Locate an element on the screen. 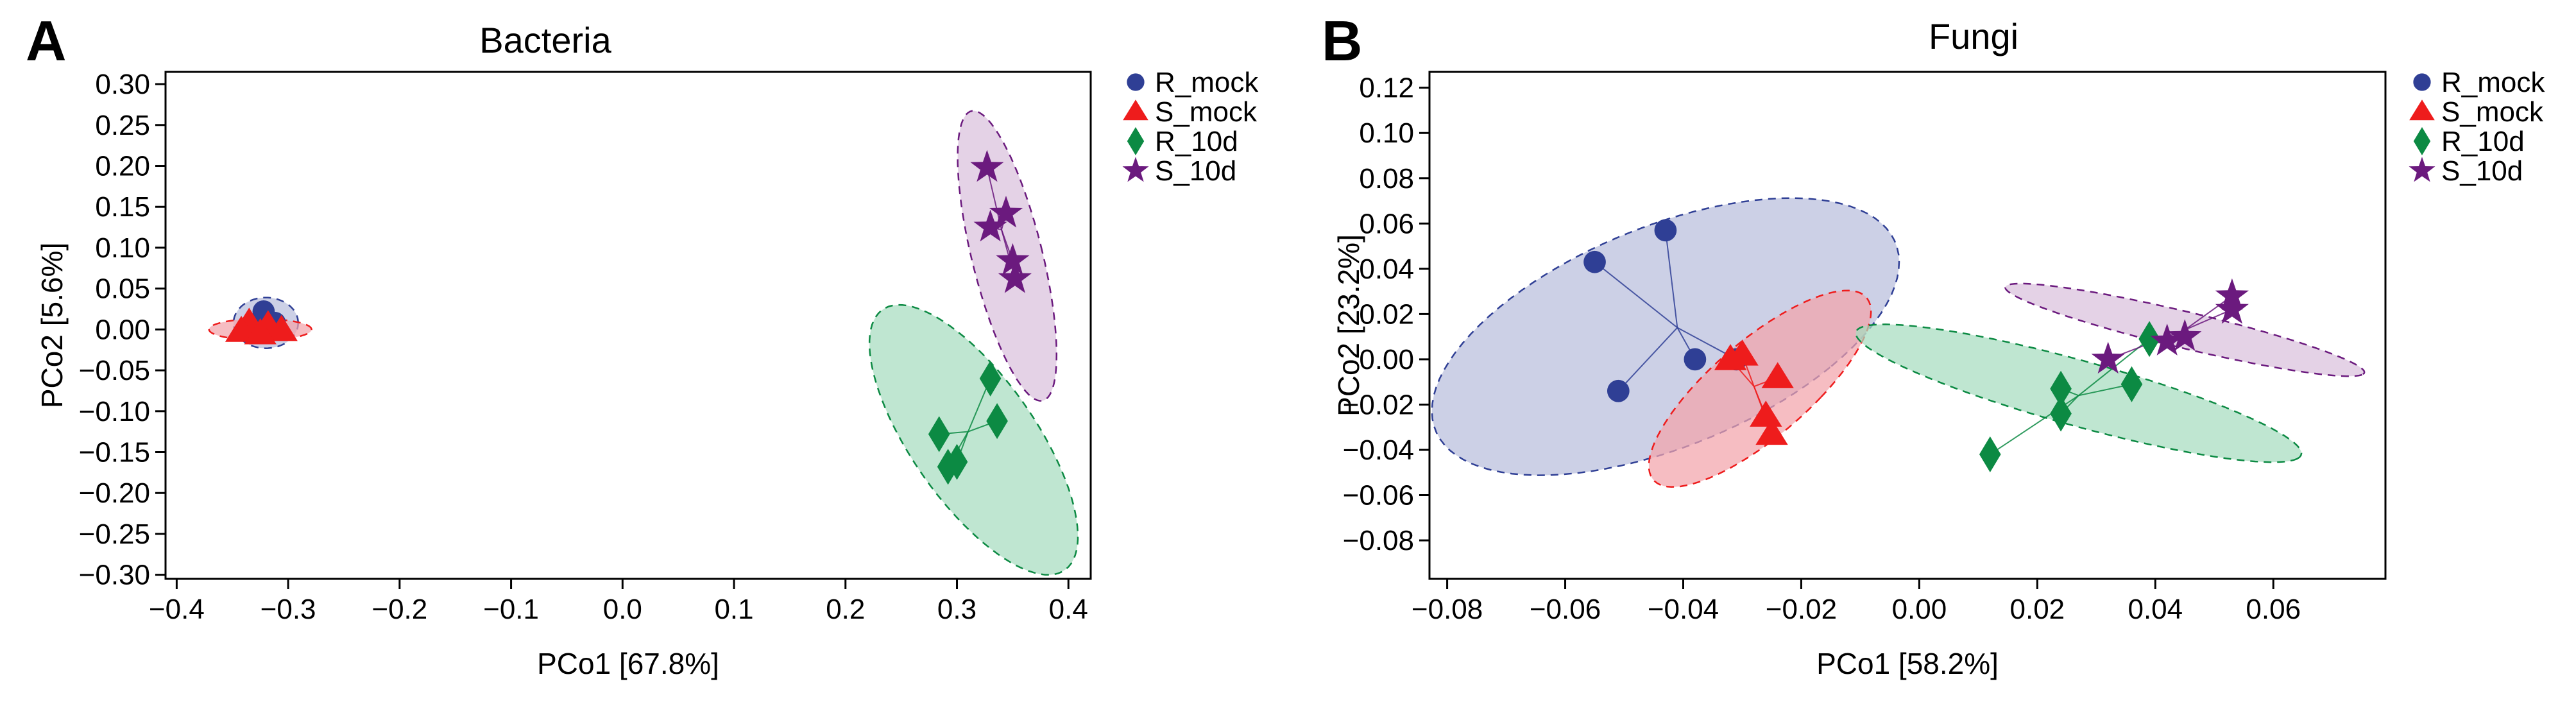 The height and width of the screenshot is (704, 2576). x-tick-label: 0.04 is located at coordinates (2155, 609).